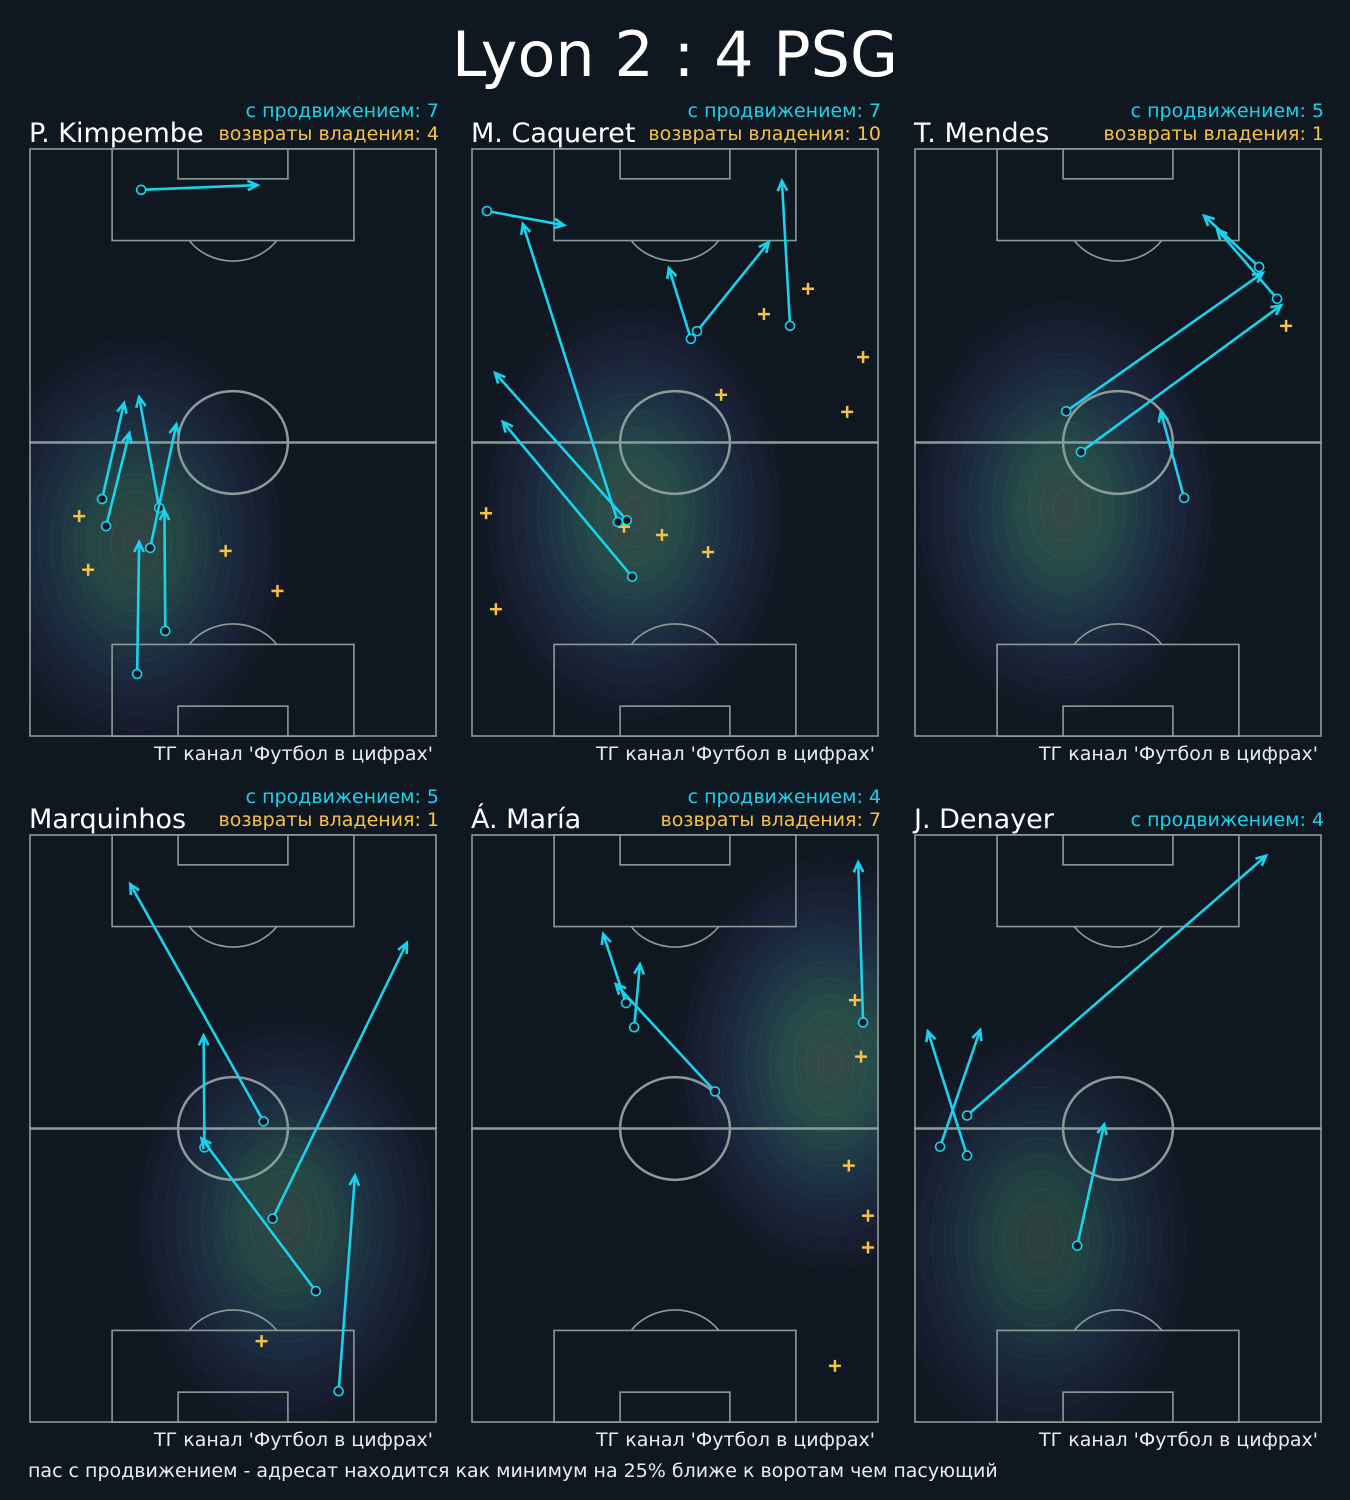 The height and width of the screenshot is (1500, 1350). Describe the element at coordinates (982, 133) in the screenshot. I see `player-name: T. Mendes` at that location.